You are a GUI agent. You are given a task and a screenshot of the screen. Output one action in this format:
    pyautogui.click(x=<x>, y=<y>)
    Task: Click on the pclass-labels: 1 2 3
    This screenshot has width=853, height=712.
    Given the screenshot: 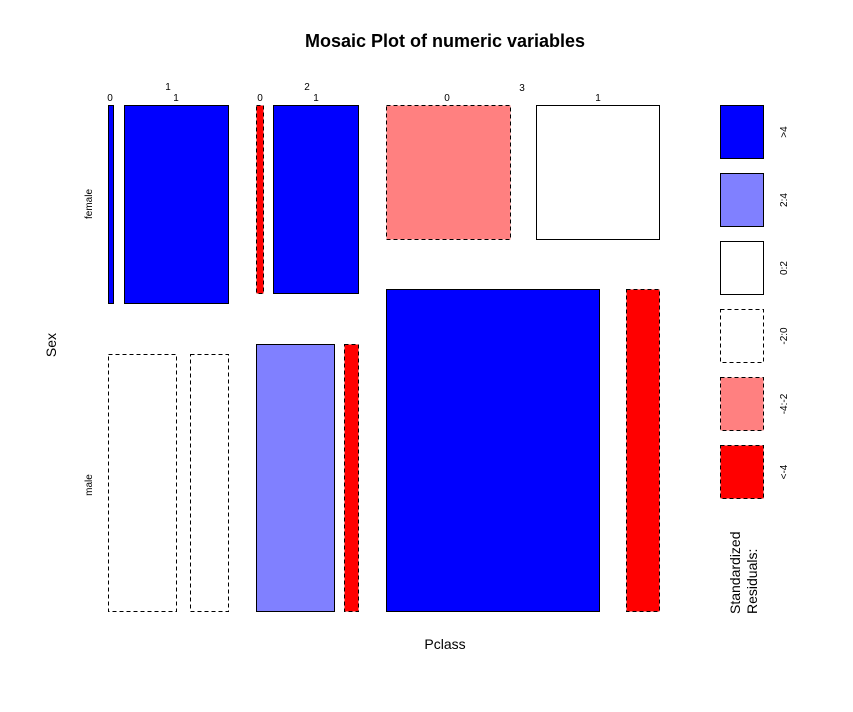 What is the action you would take?
    pyautogui.click(x=345, y=88)
    